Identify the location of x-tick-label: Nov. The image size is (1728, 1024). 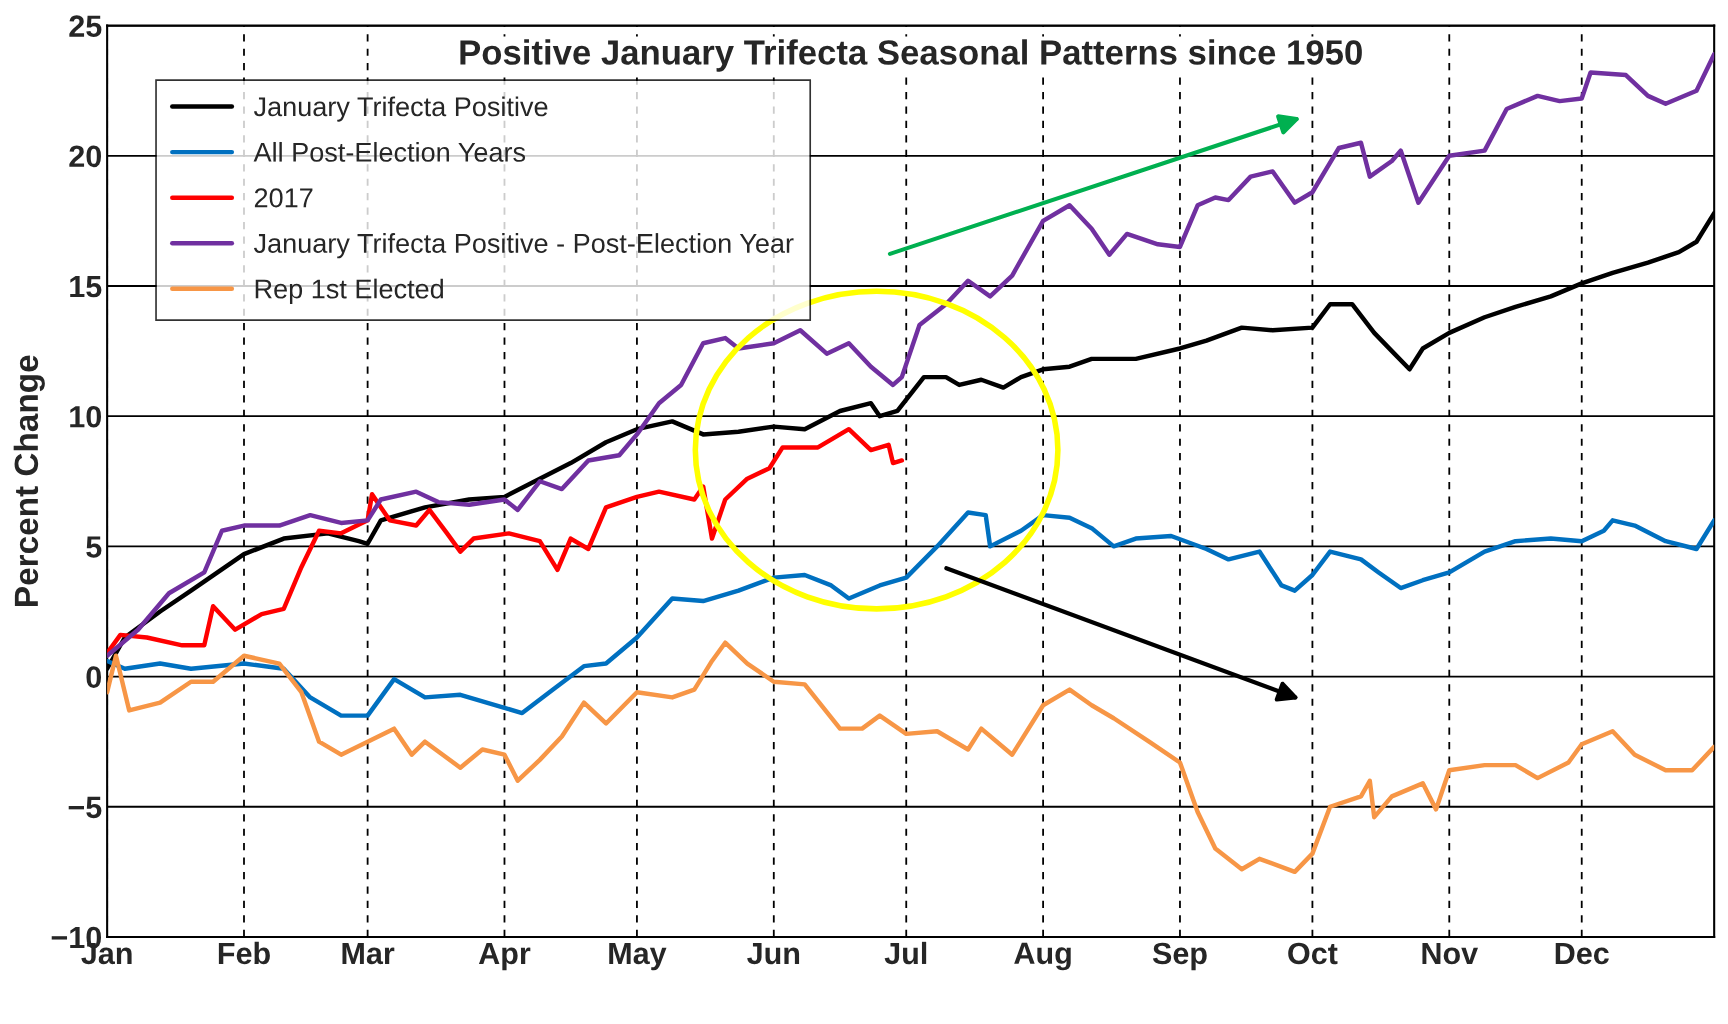
(1450, 953).